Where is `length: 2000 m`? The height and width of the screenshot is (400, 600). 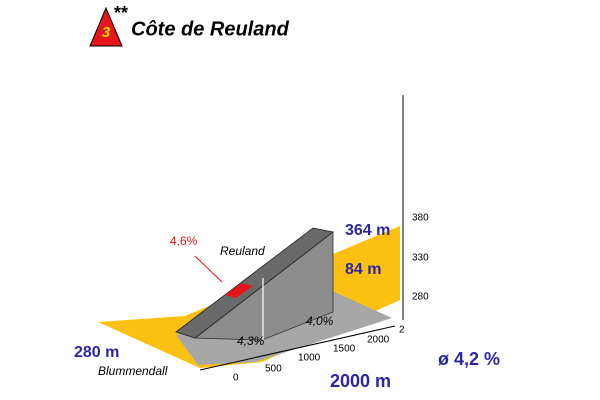
length: 2000 m is located at coordinates (360, 381).